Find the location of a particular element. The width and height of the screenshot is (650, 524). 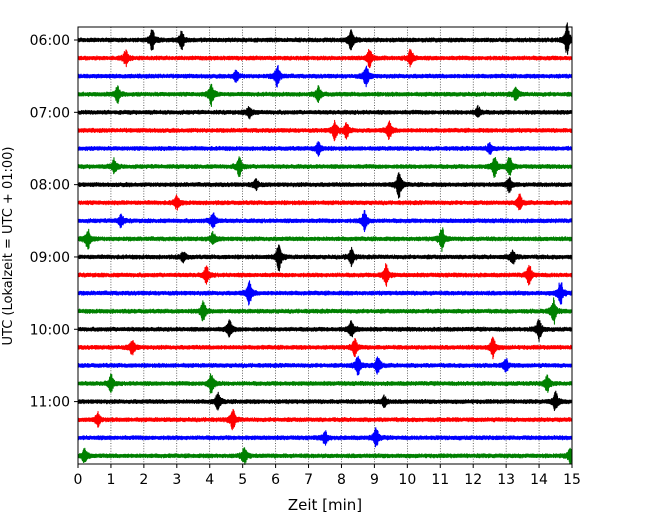

y-tick-label: 11:00 is located at coordinates (50, 403).